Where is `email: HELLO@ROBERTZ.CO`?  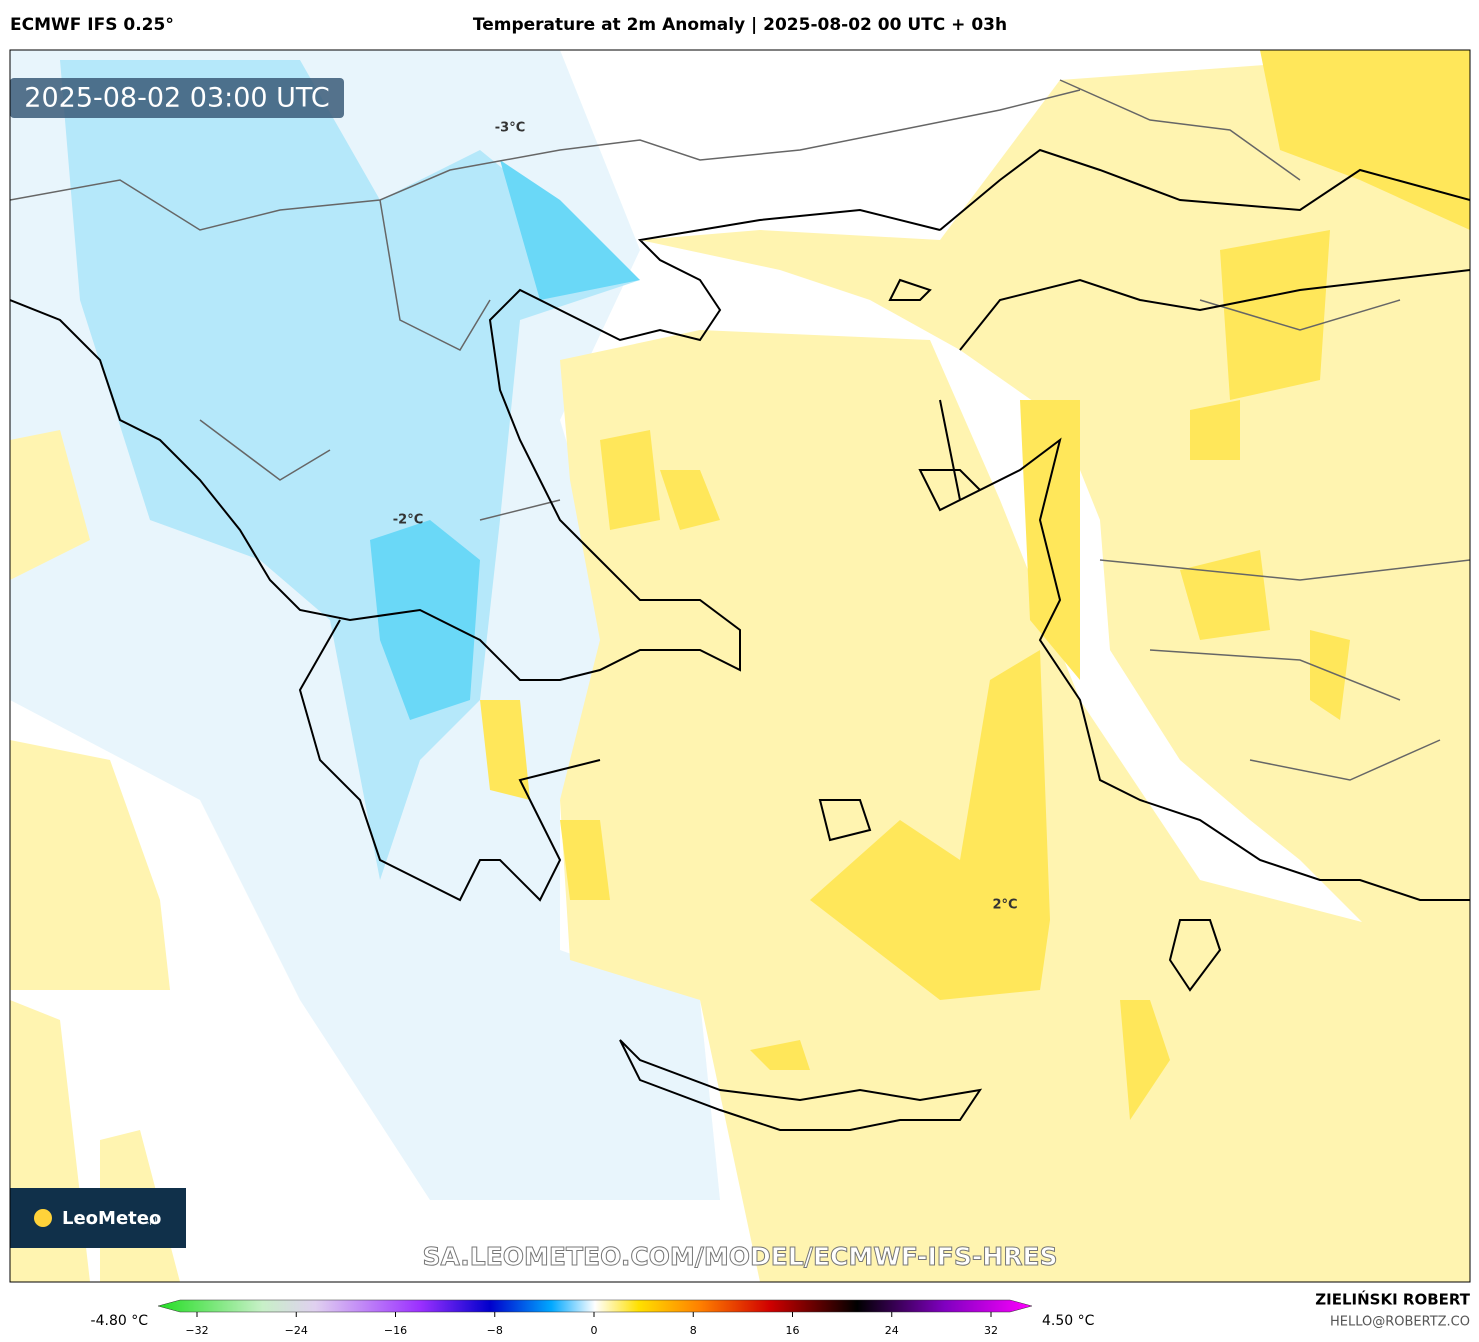
email: HELLO@ROBERTZ.CO is located at coordinates (1400, 1322).